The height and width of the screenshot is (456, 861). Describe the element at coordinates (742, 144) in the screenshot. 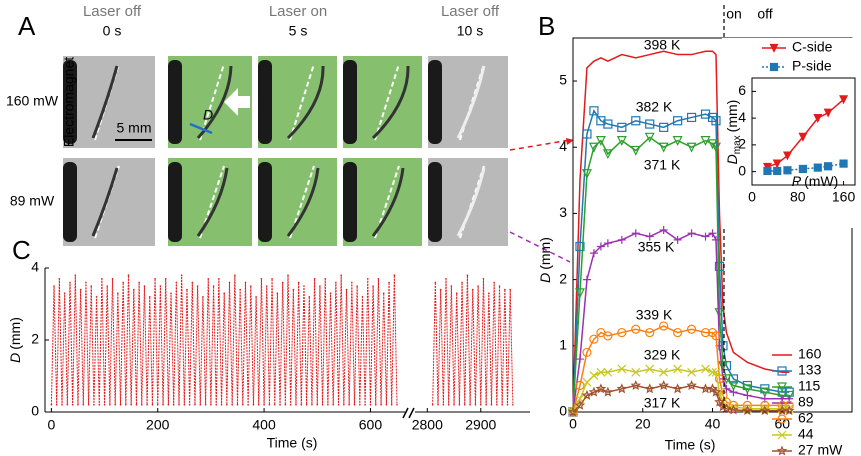

I see `y-tick-label: 2` at that location.